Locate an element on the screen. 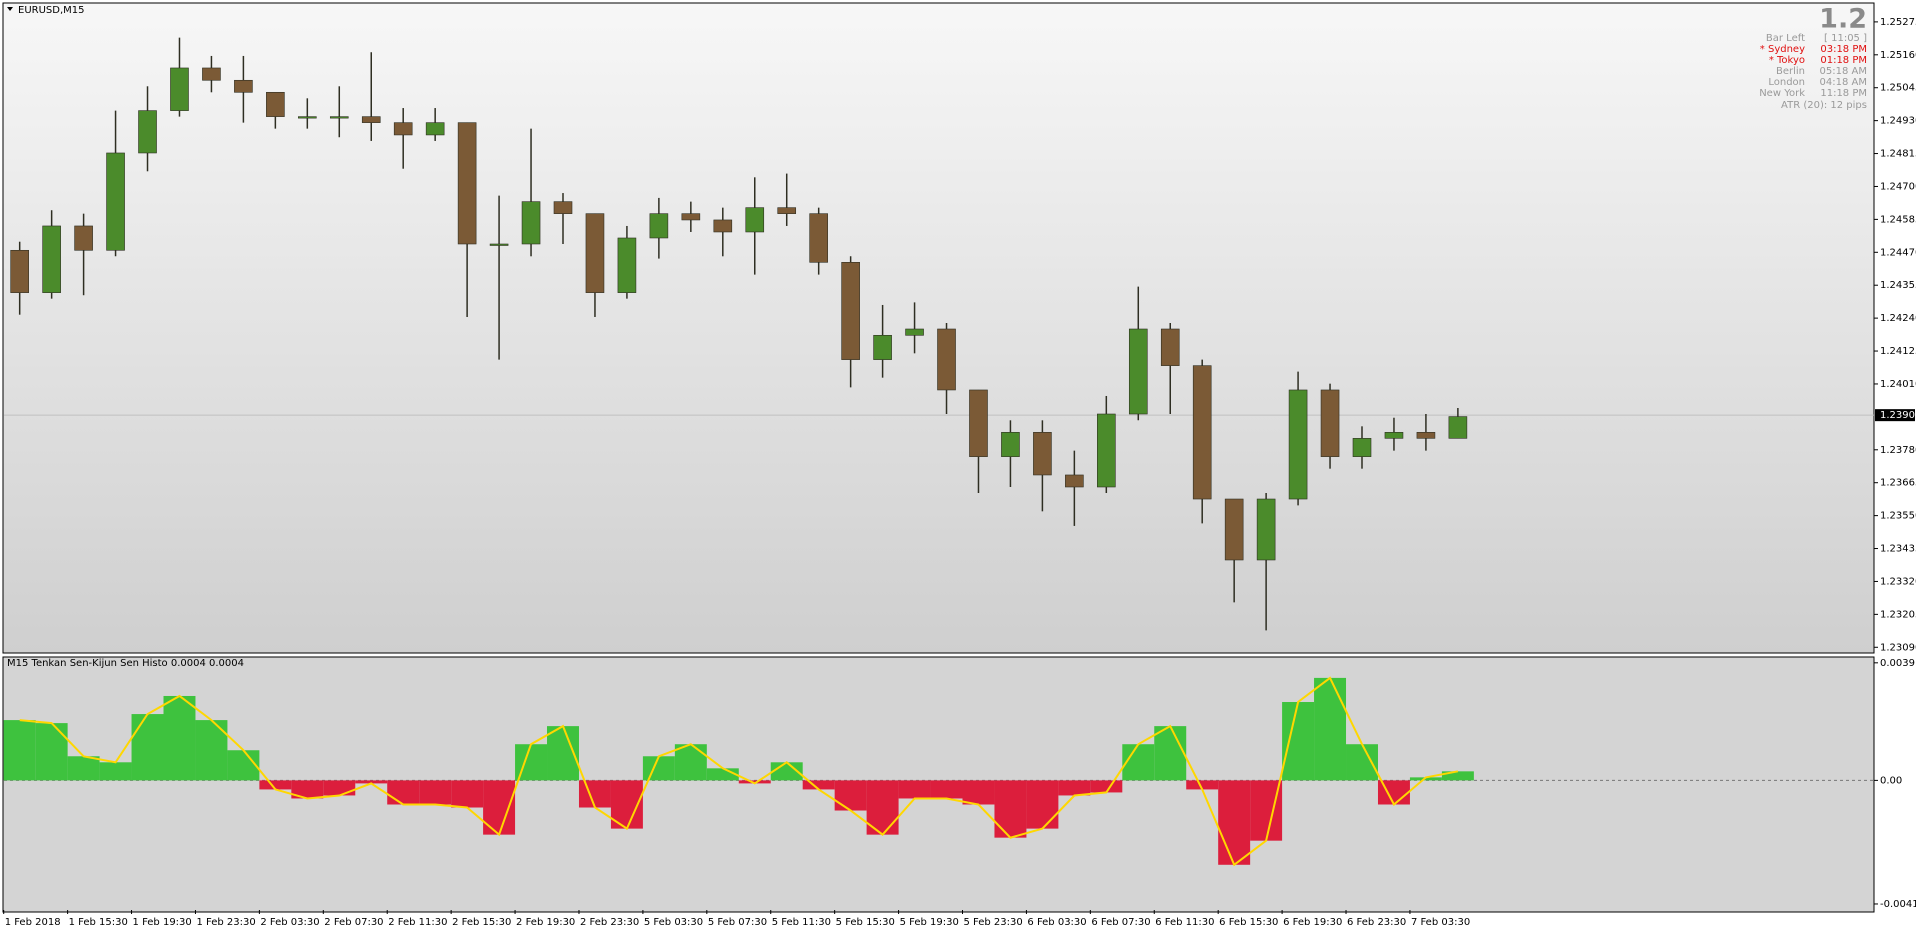 The height and width of the screenshot is (933, 1916). info-value: 01:18 PM is located at coordinates (1843, 60).